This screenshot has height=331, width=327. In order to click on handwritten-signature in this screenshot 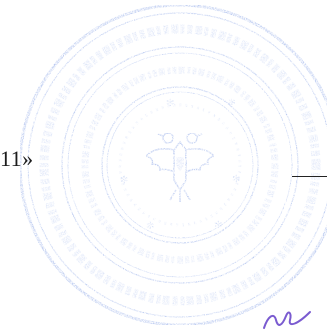, I will do `click(287, 320)`.